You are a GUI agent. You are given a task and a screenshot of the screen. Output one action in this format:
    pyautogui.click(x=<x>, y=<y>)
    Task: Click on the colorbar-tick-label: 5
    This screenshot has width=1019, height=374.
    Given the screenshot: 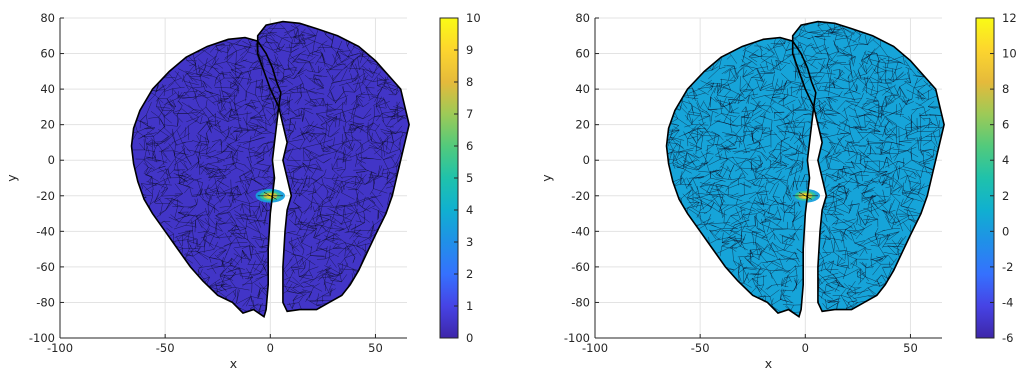 What is the action you would take?
    pyautogui.click(x=469, y=178)
    